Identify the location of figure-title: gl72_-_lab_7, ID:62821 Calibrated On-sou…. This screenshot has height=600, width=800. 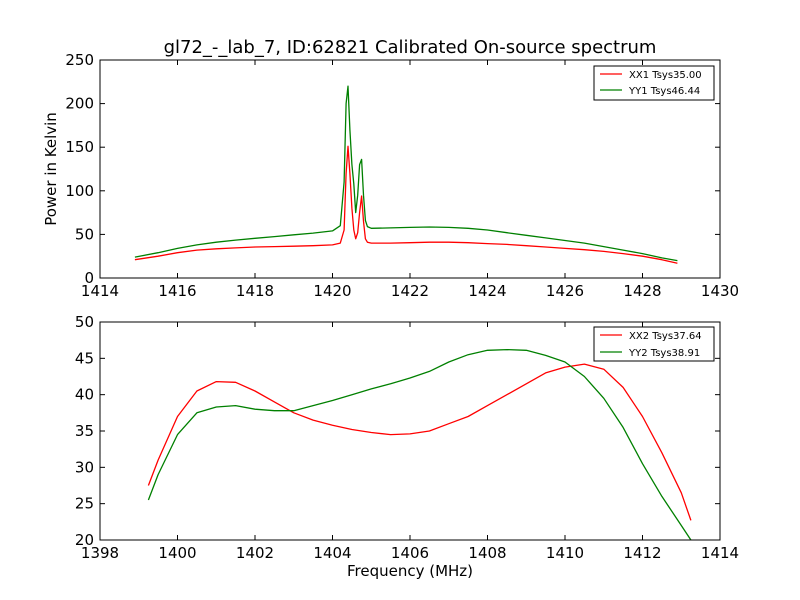
(410, 47).